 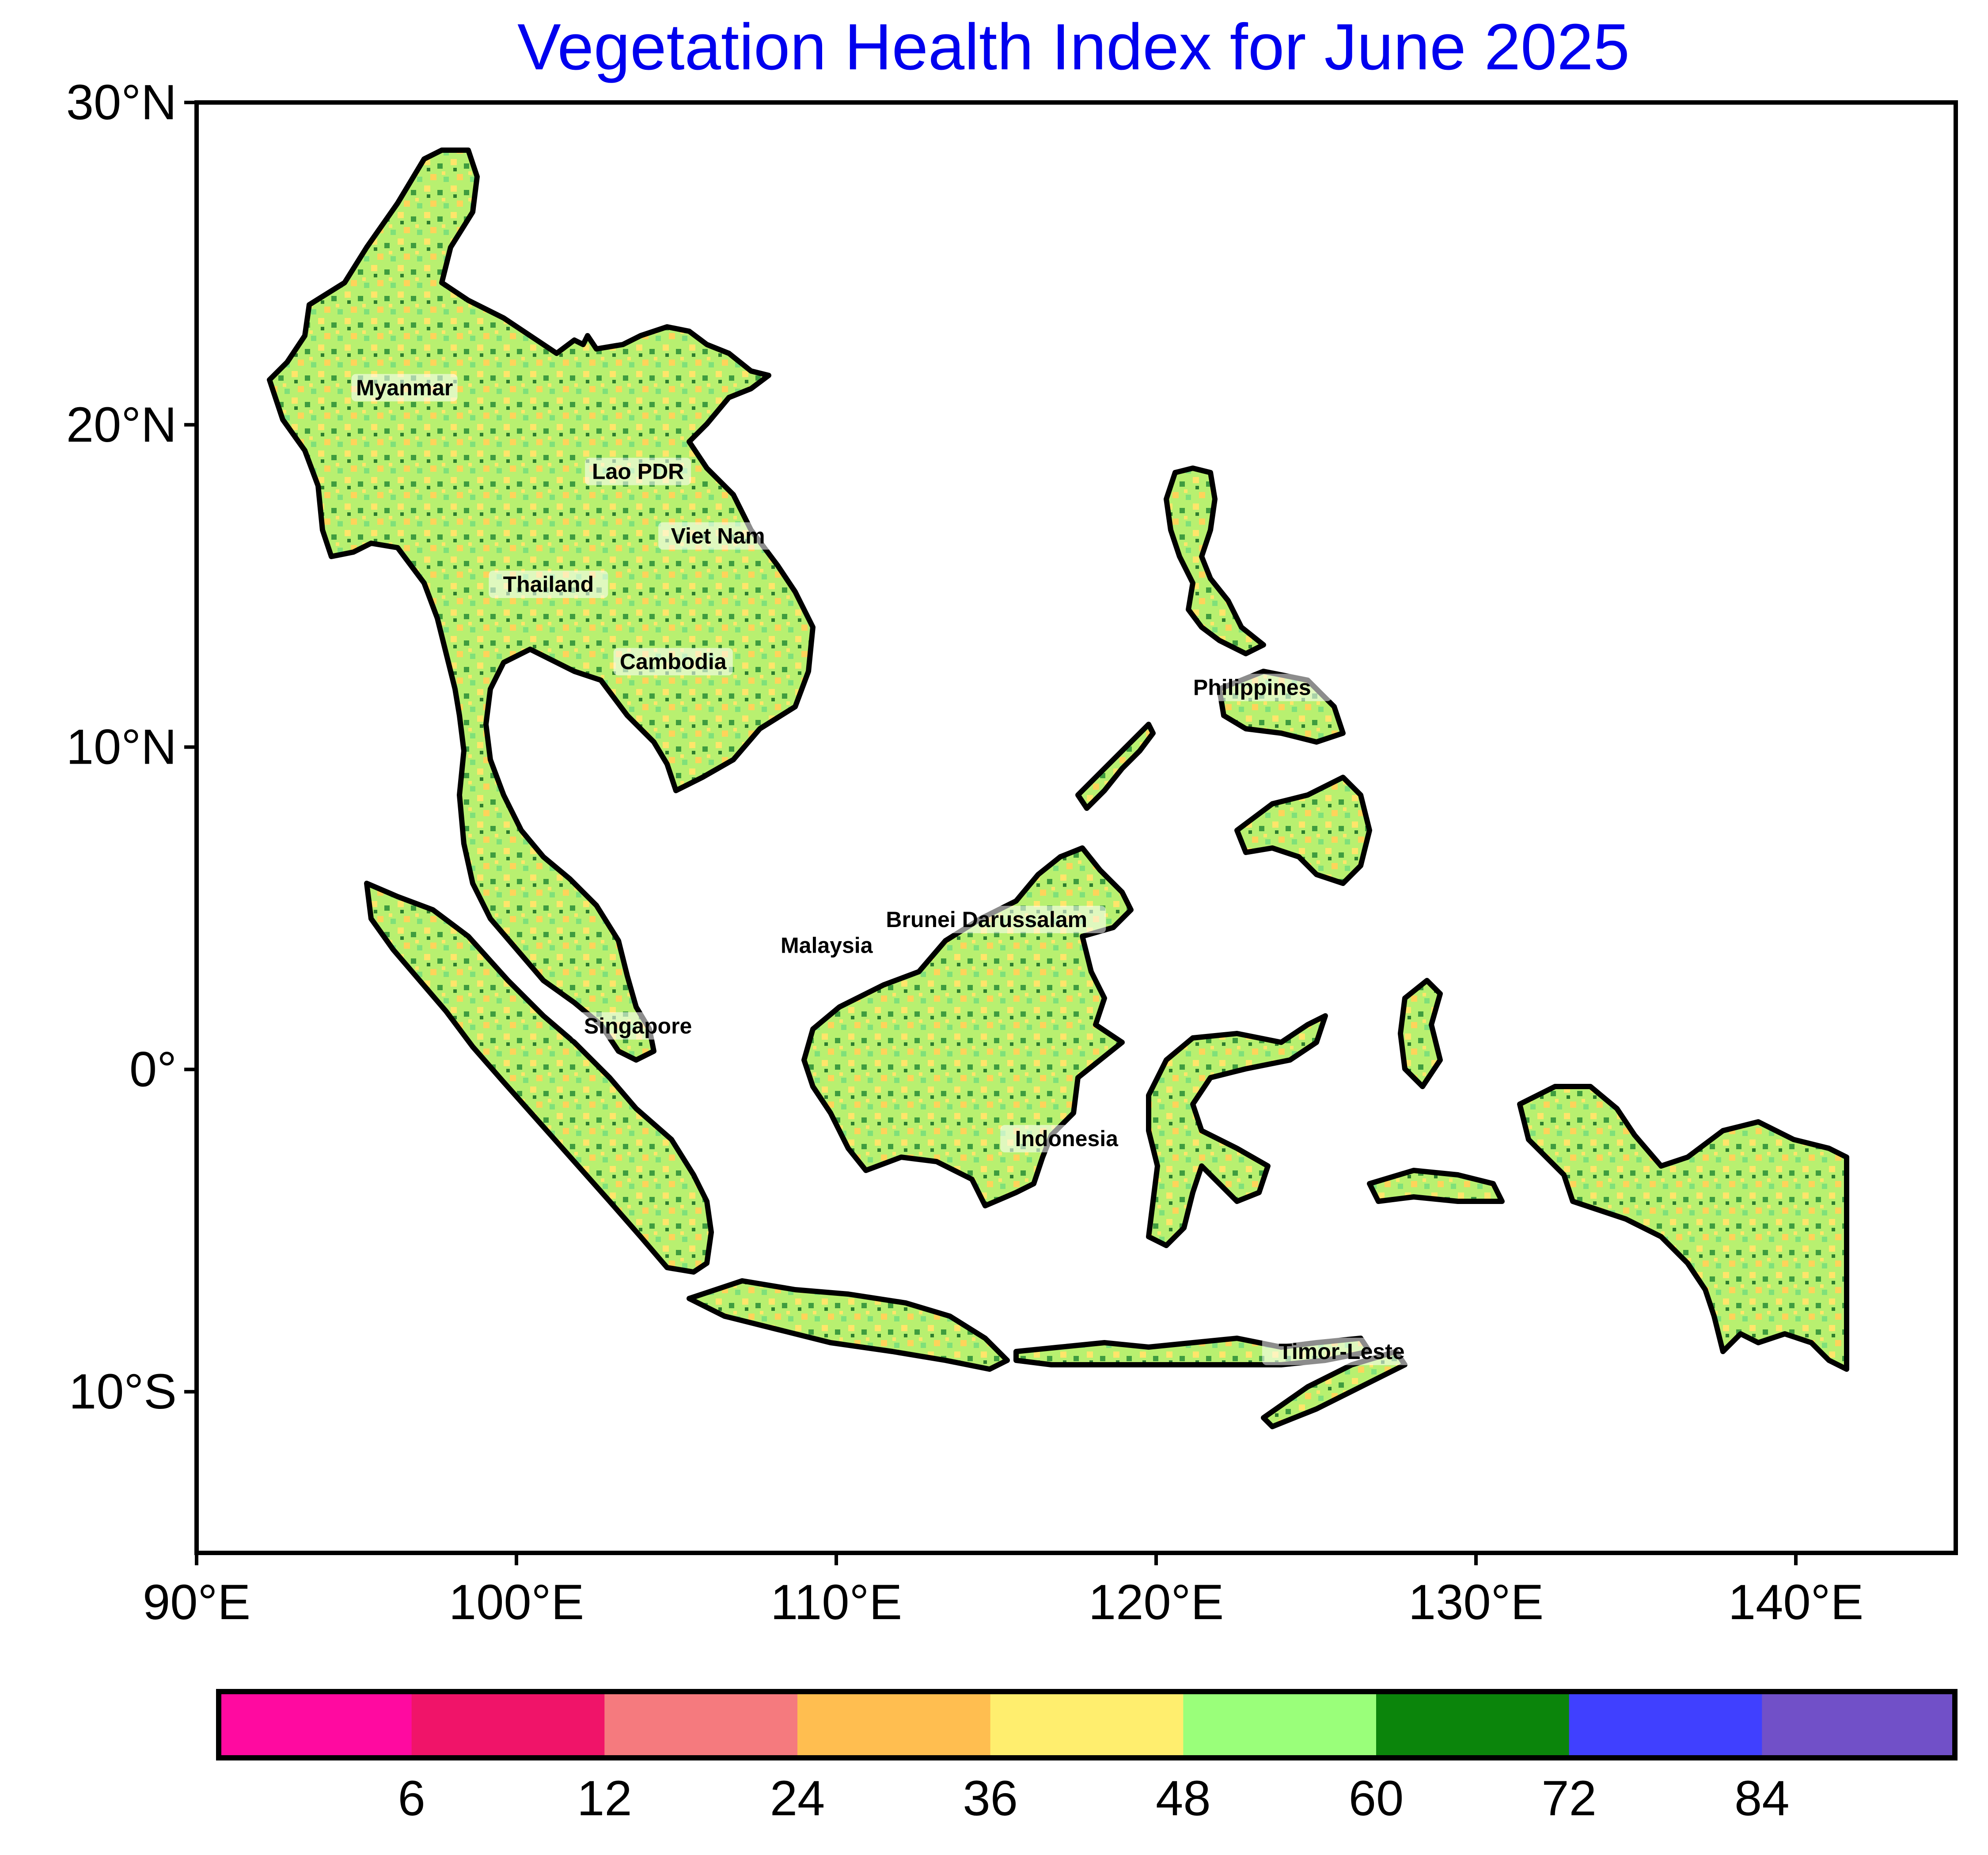 I want to click on luzon-island, so click(x=1215, y=561).